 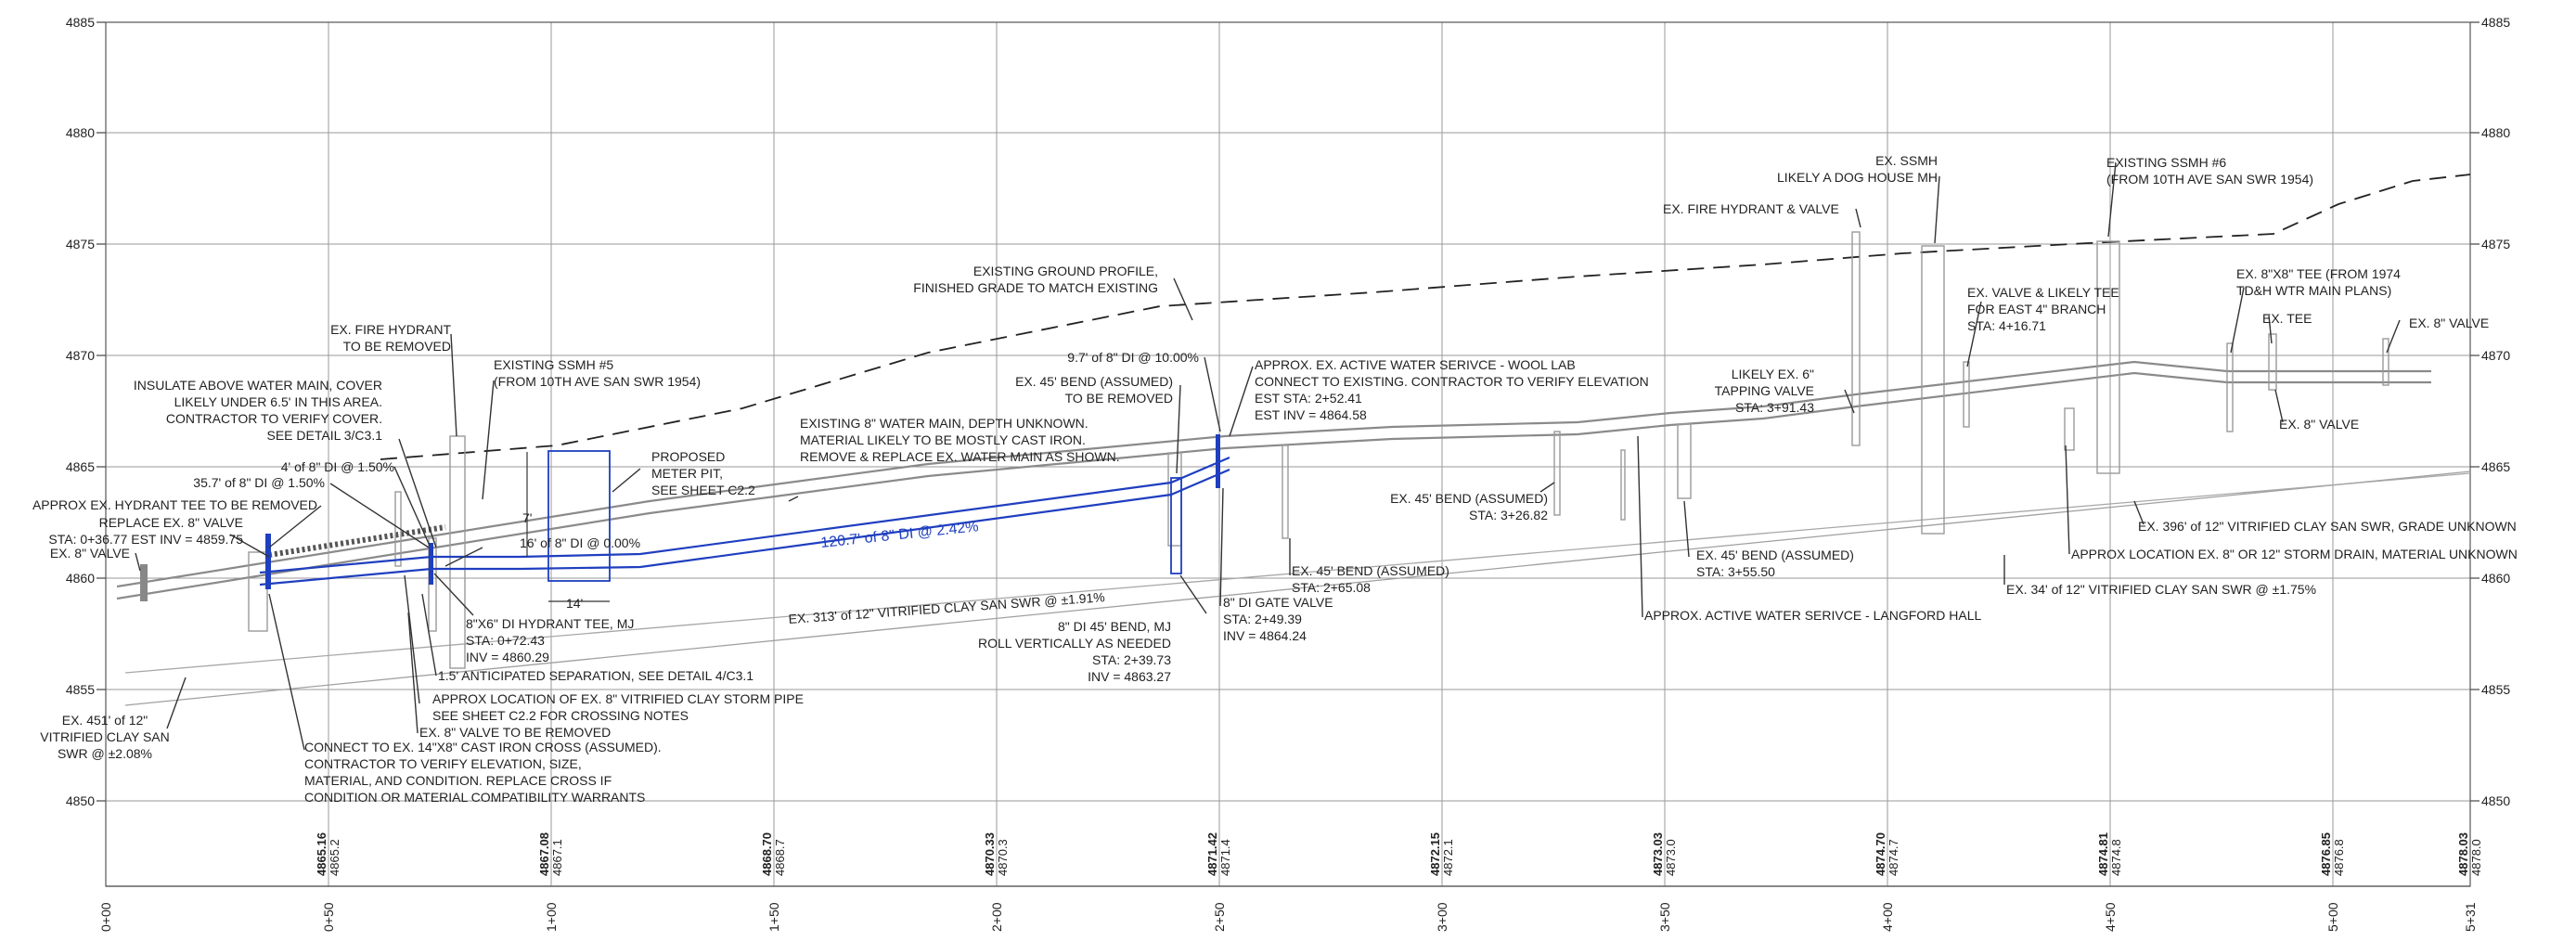 What do you see at coordinates (2393, 336) in the screenshot?
I see `leader-ex8-valve-right` at bounding box center [2393, 336].